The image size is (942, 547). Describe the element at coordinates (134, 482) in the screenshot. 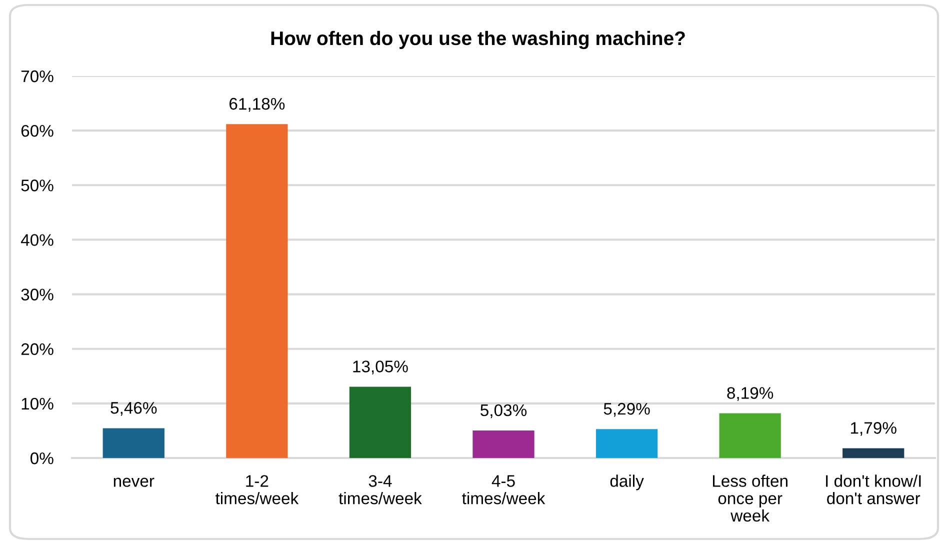

I see `x-tick-label: never` at that location.